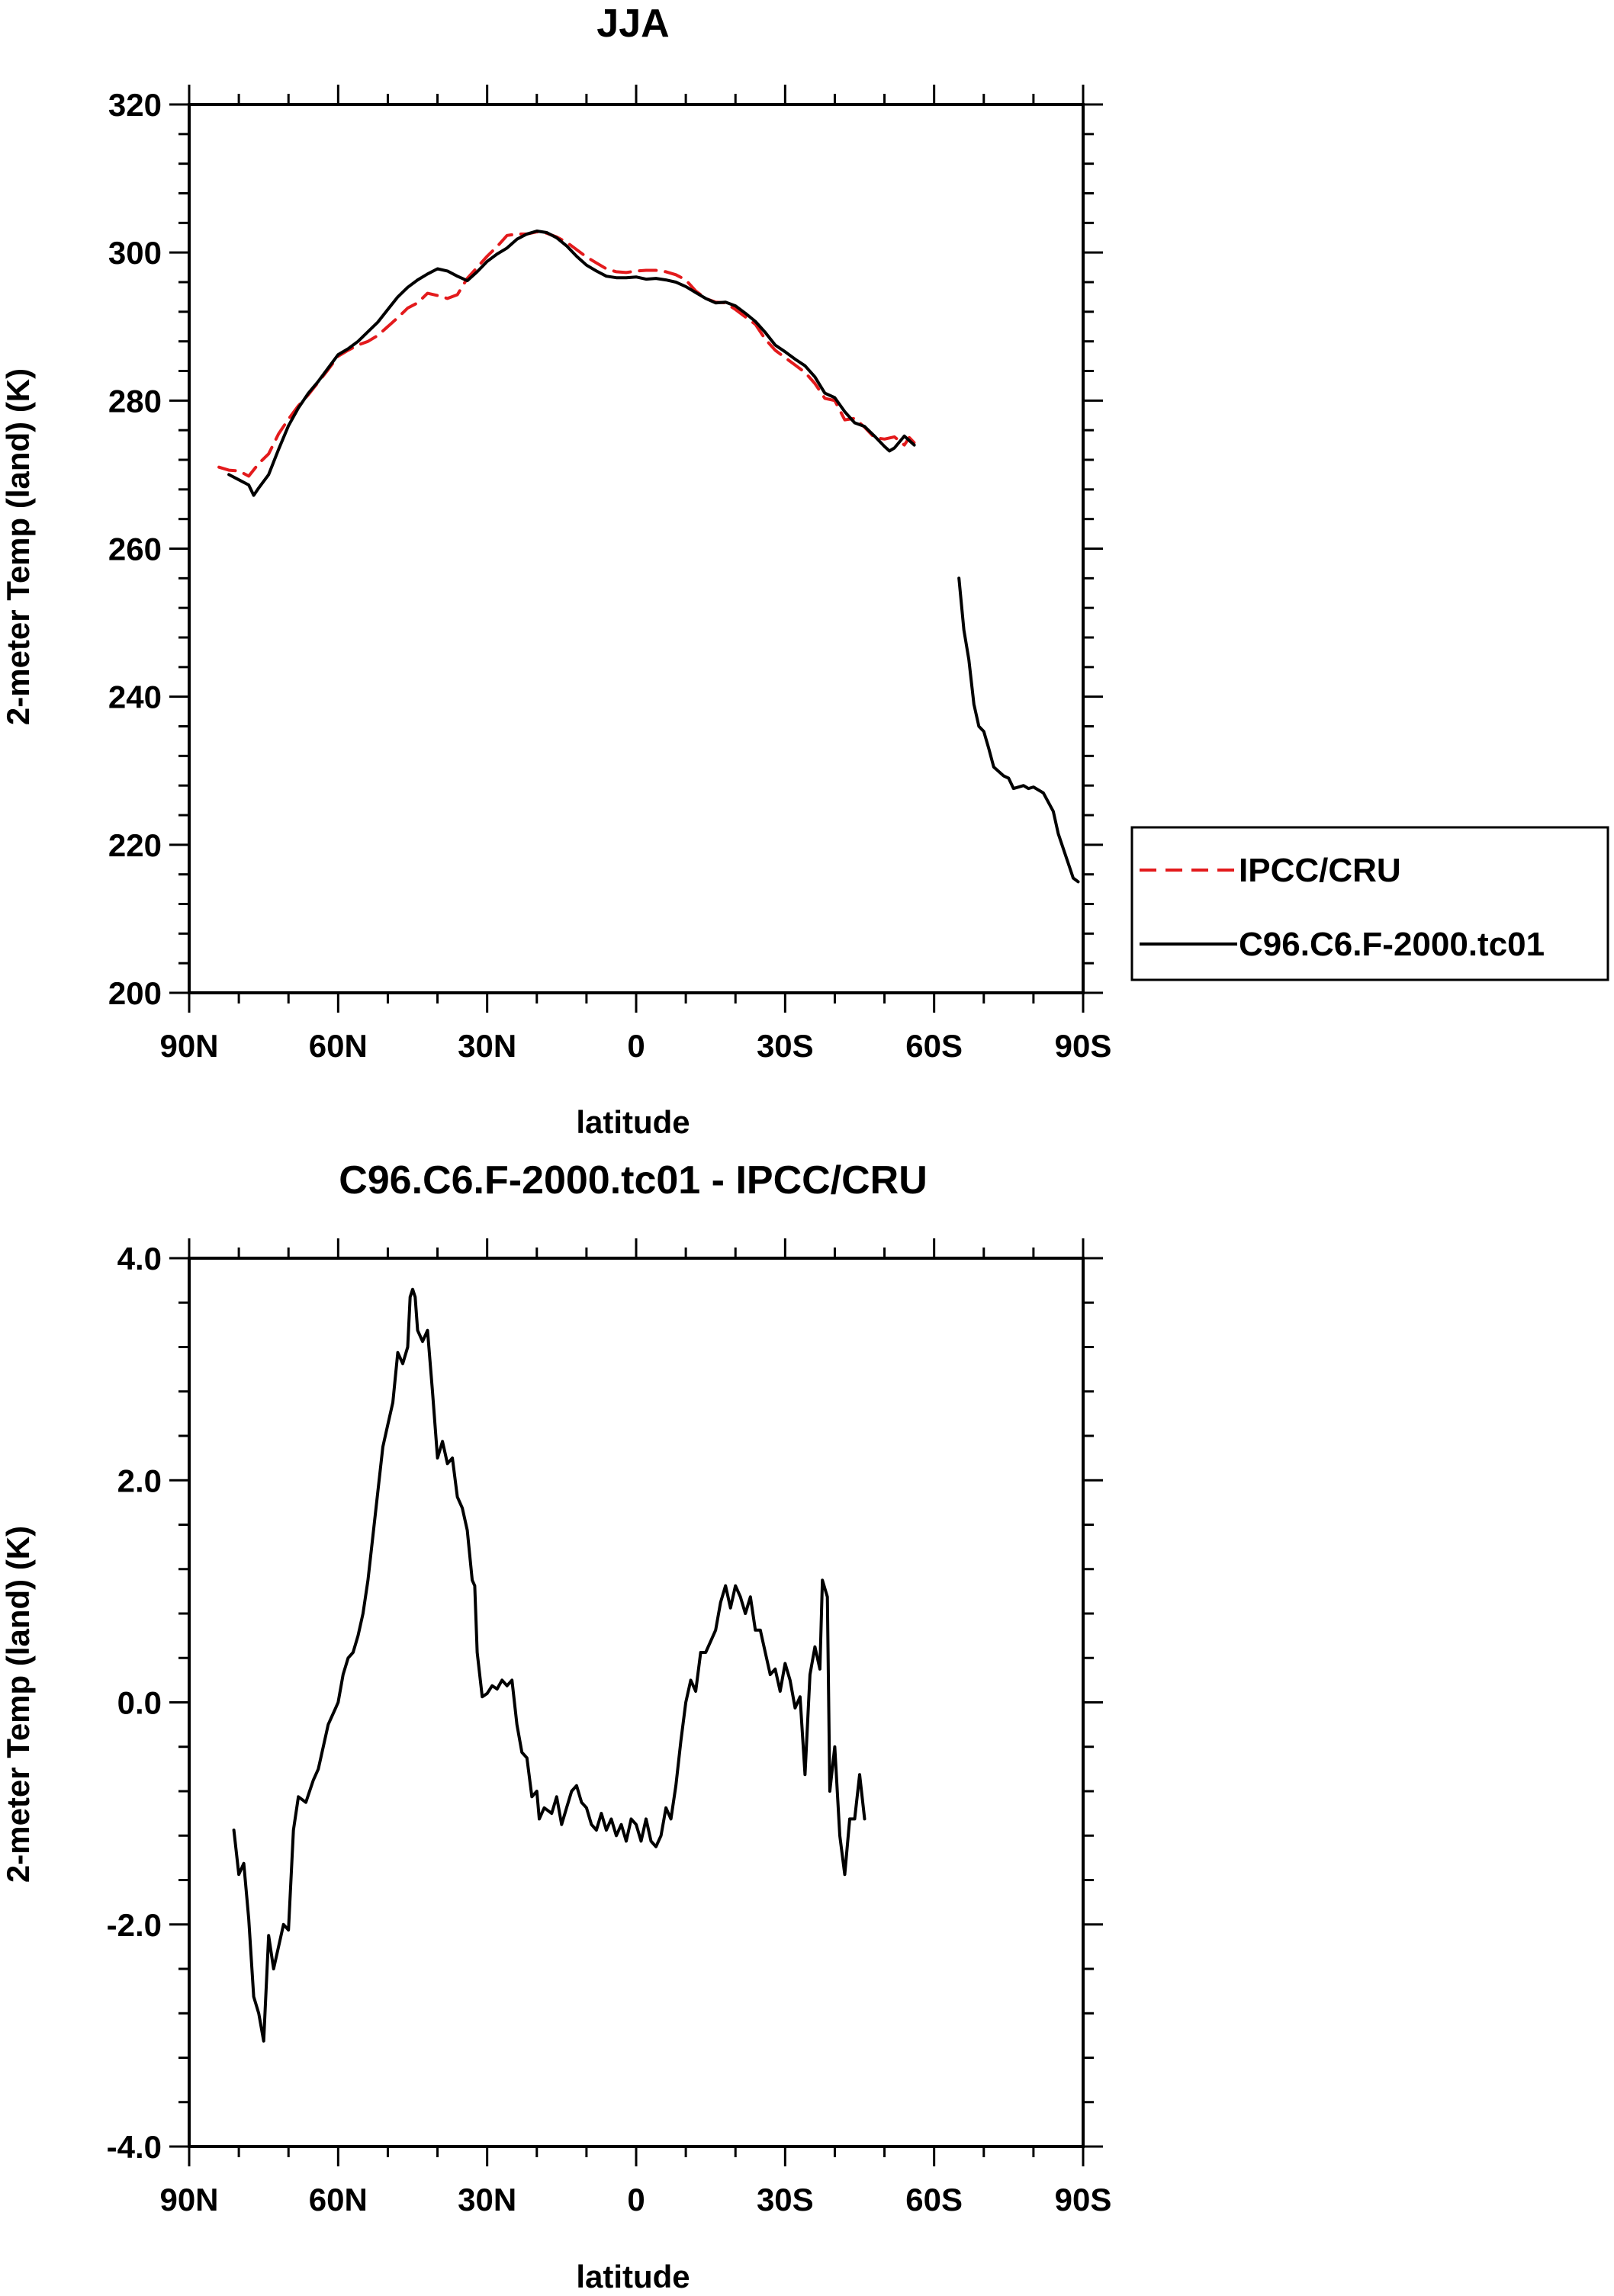 The height and width of the screenshot is (2296, 1614). Describe the element at coordinates (18, 546) in the screenshot. I see `top-y-axis-label: 2-meter Temp (land) (K)` at that location.